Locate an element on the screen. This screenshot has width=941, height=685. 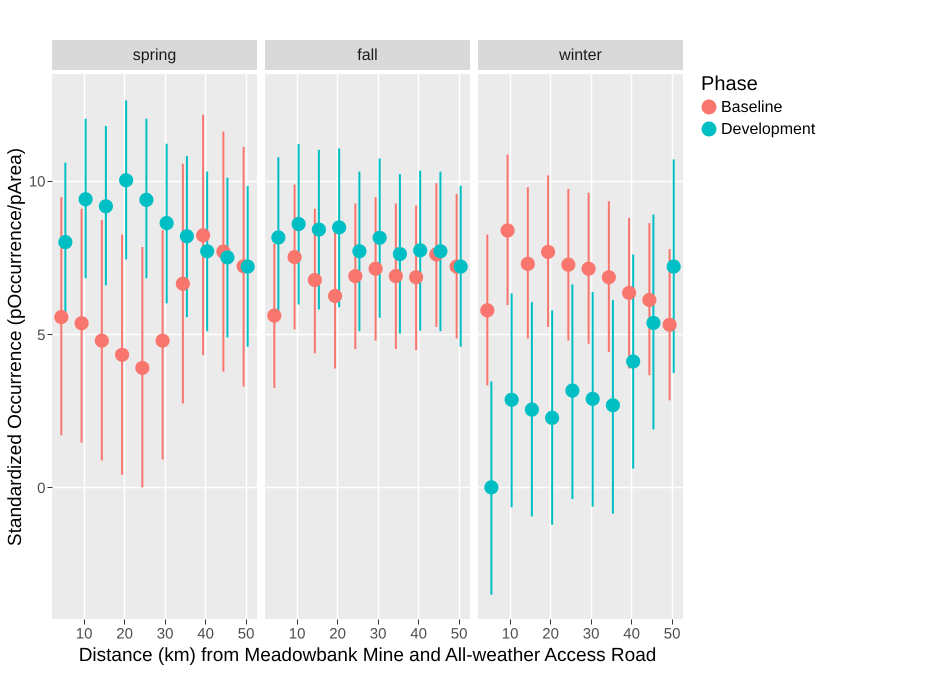
x-axis-title: Distance (km) from Meadowbank Mine and All-weather Access Road is located at coordinates (367, 655).